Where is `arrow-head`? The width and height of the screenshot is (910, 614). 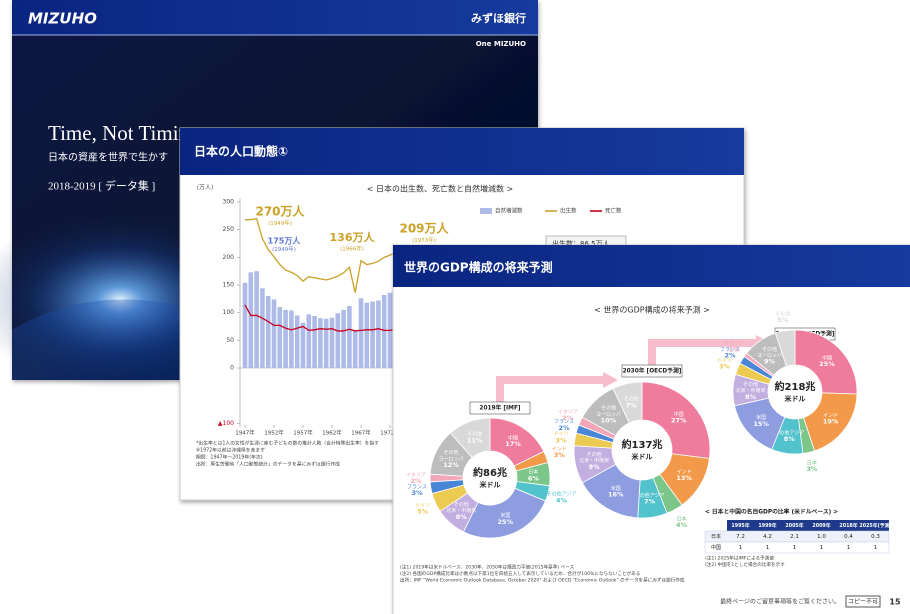 arrow-head is located at coordinates (610, 380).